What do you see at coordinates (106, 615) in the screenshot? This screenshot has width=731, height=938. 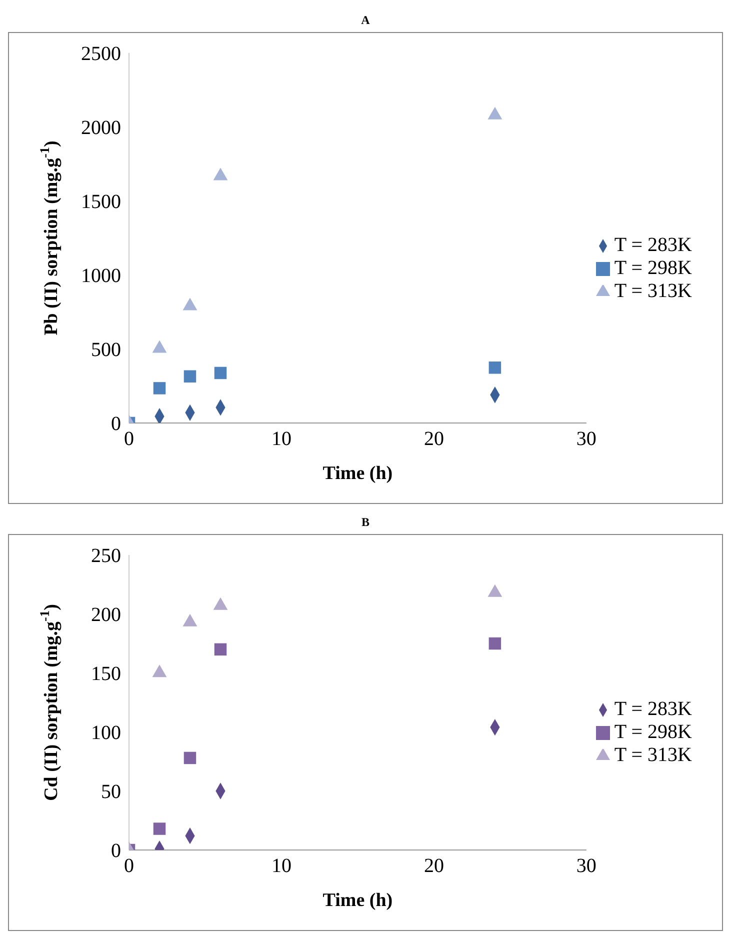 I see `y-tick-label: 200` at bounding box center [106, 615].